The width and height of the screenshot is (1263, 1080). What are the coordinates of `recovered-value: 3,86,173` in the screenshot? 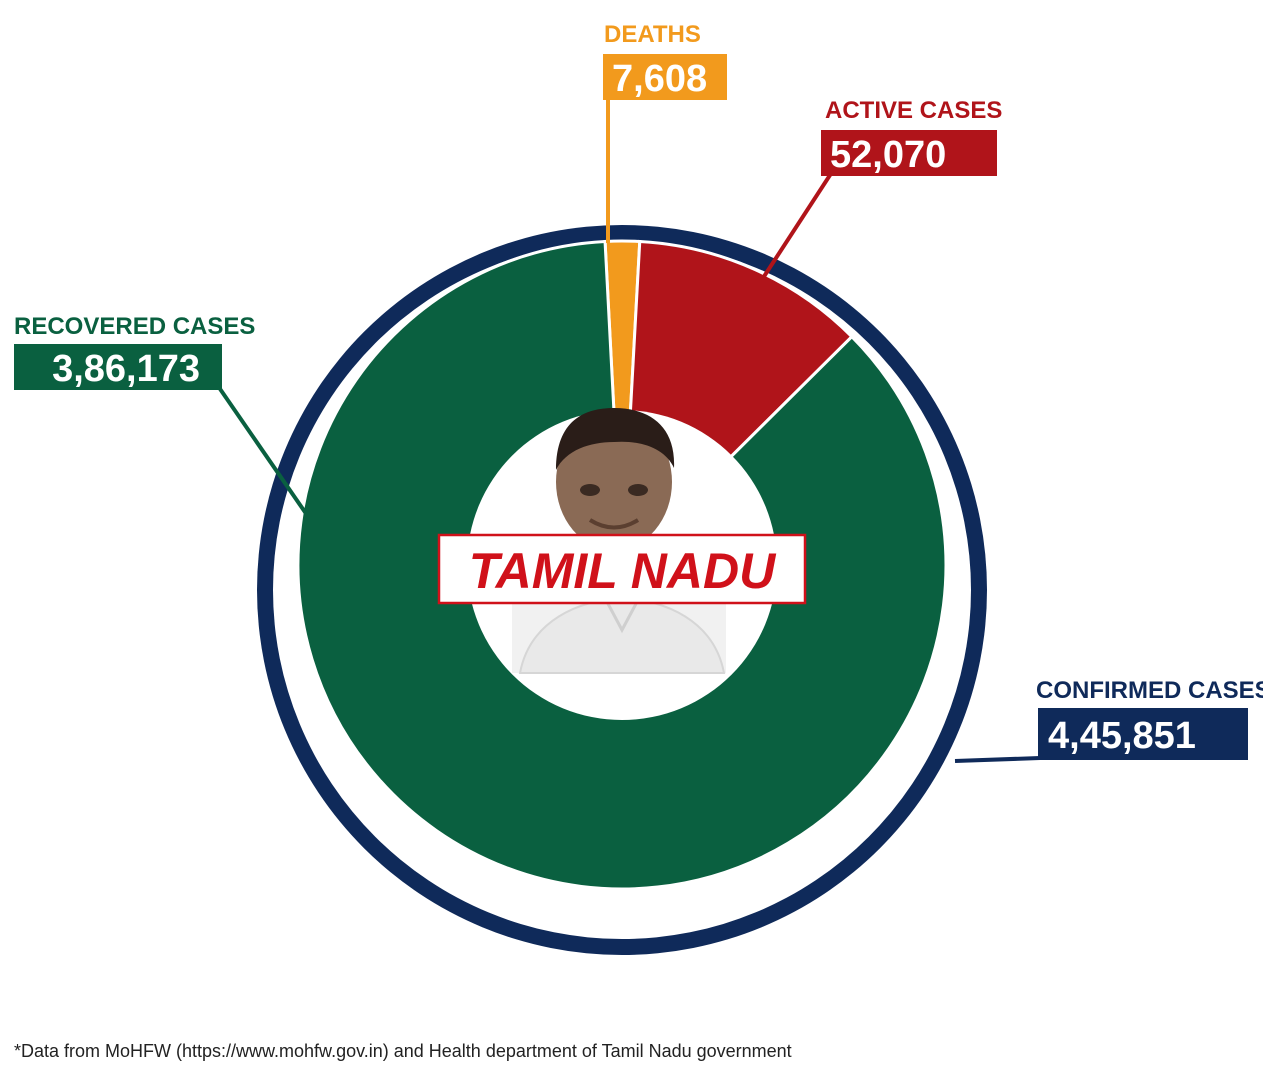 It's located at (126, 369).